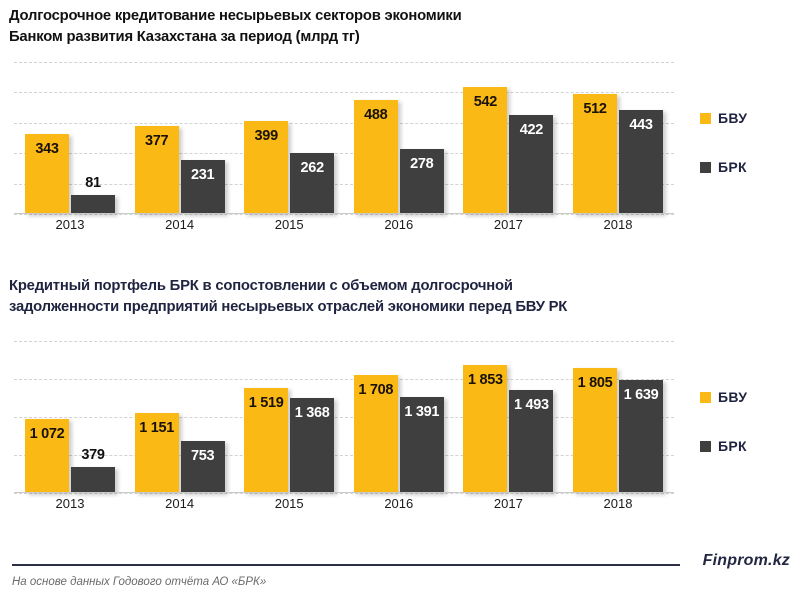  I want to click on bar-value-label: 1 519, so click(266, 403).